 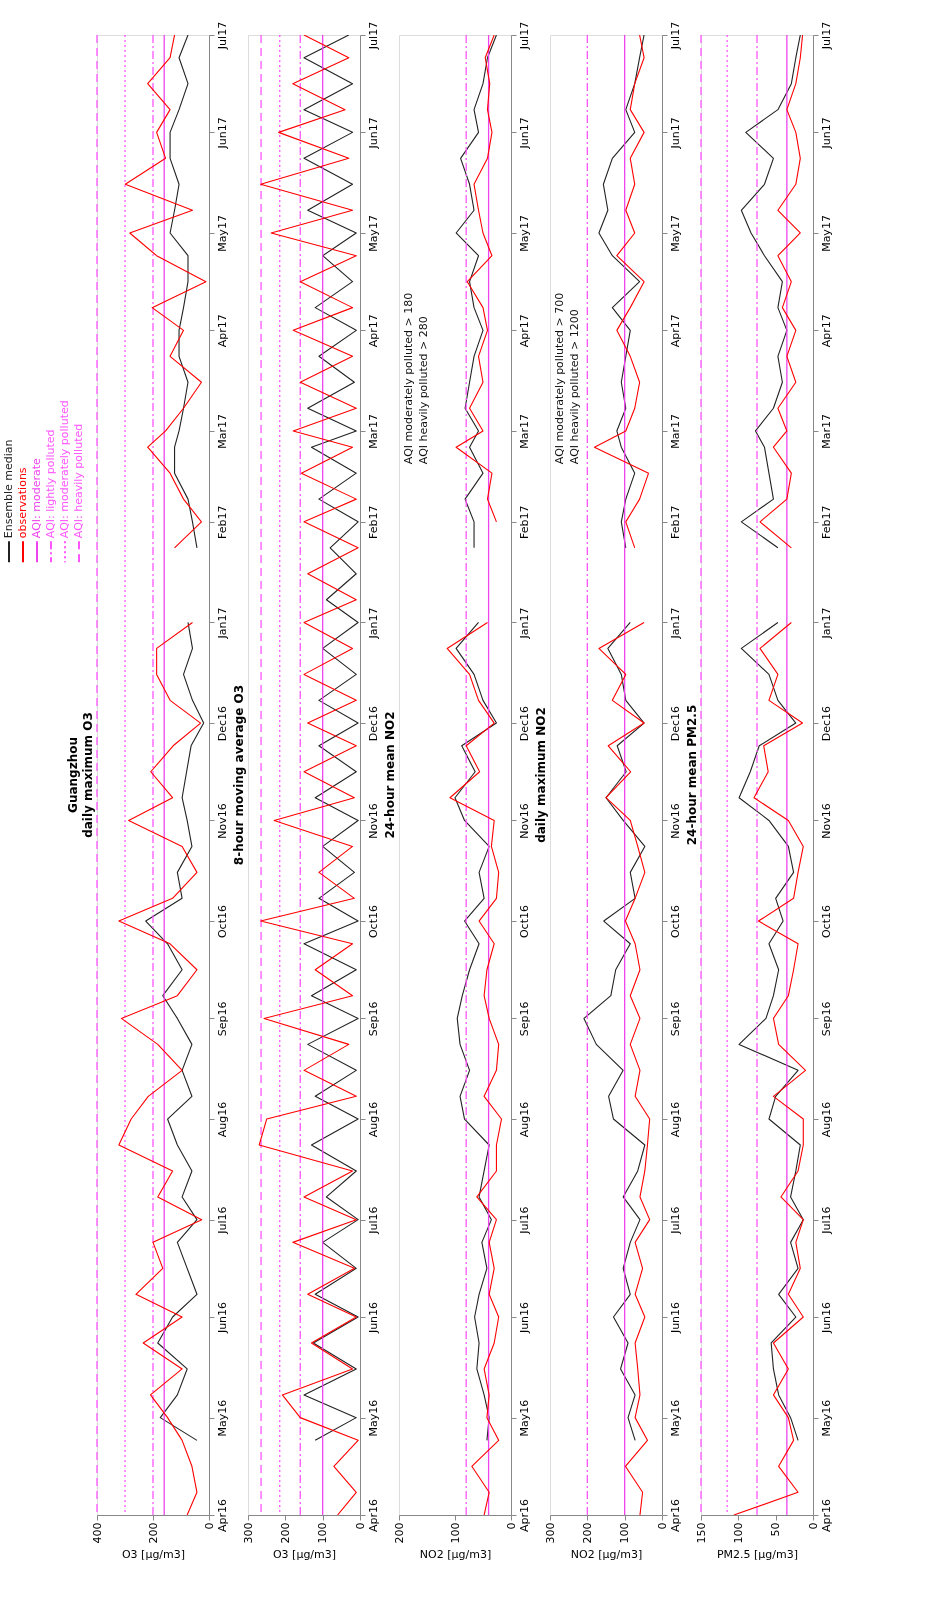 What do you see at coordinates (73, 775) in the screenshot?
I see `text: Guangzhou` at bounding box center [73, 775].